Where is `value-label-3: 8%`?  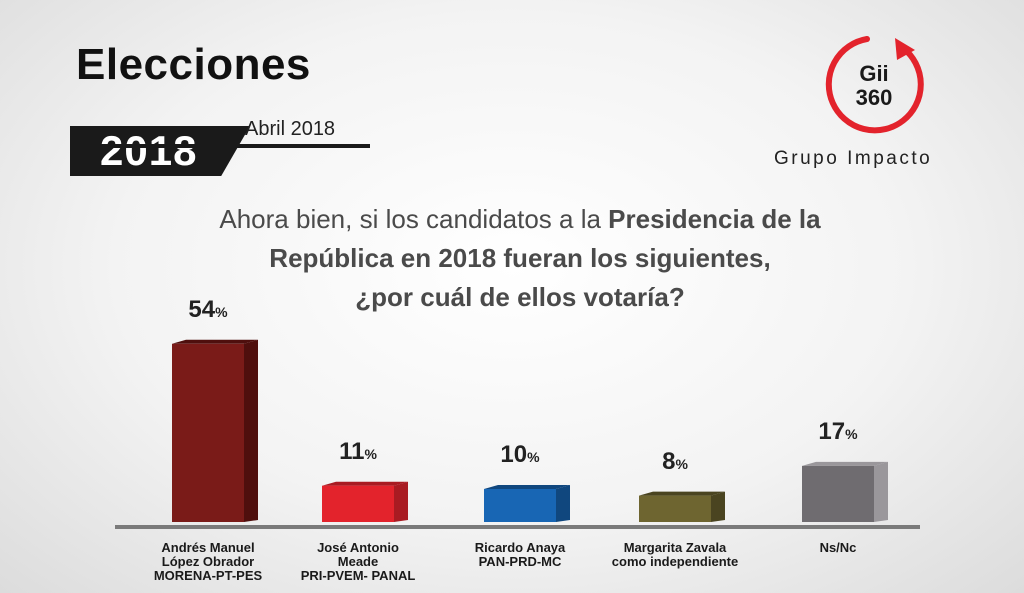 value-label-3: 8% is located at coordinates (675, 462).